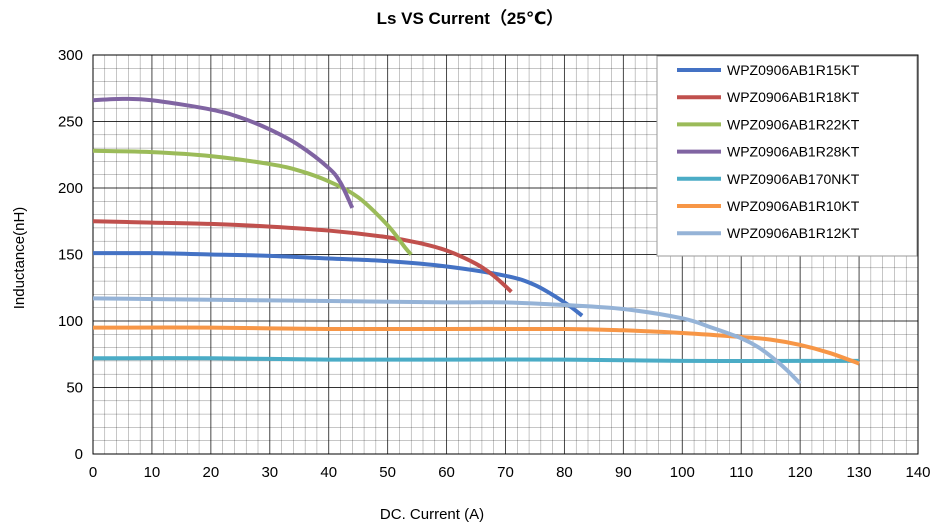 This screenshot has width=940, height=527. Describe the element at coordinates (387, 472) in the screenshot. I see `x-tick-label: 50` at that location.